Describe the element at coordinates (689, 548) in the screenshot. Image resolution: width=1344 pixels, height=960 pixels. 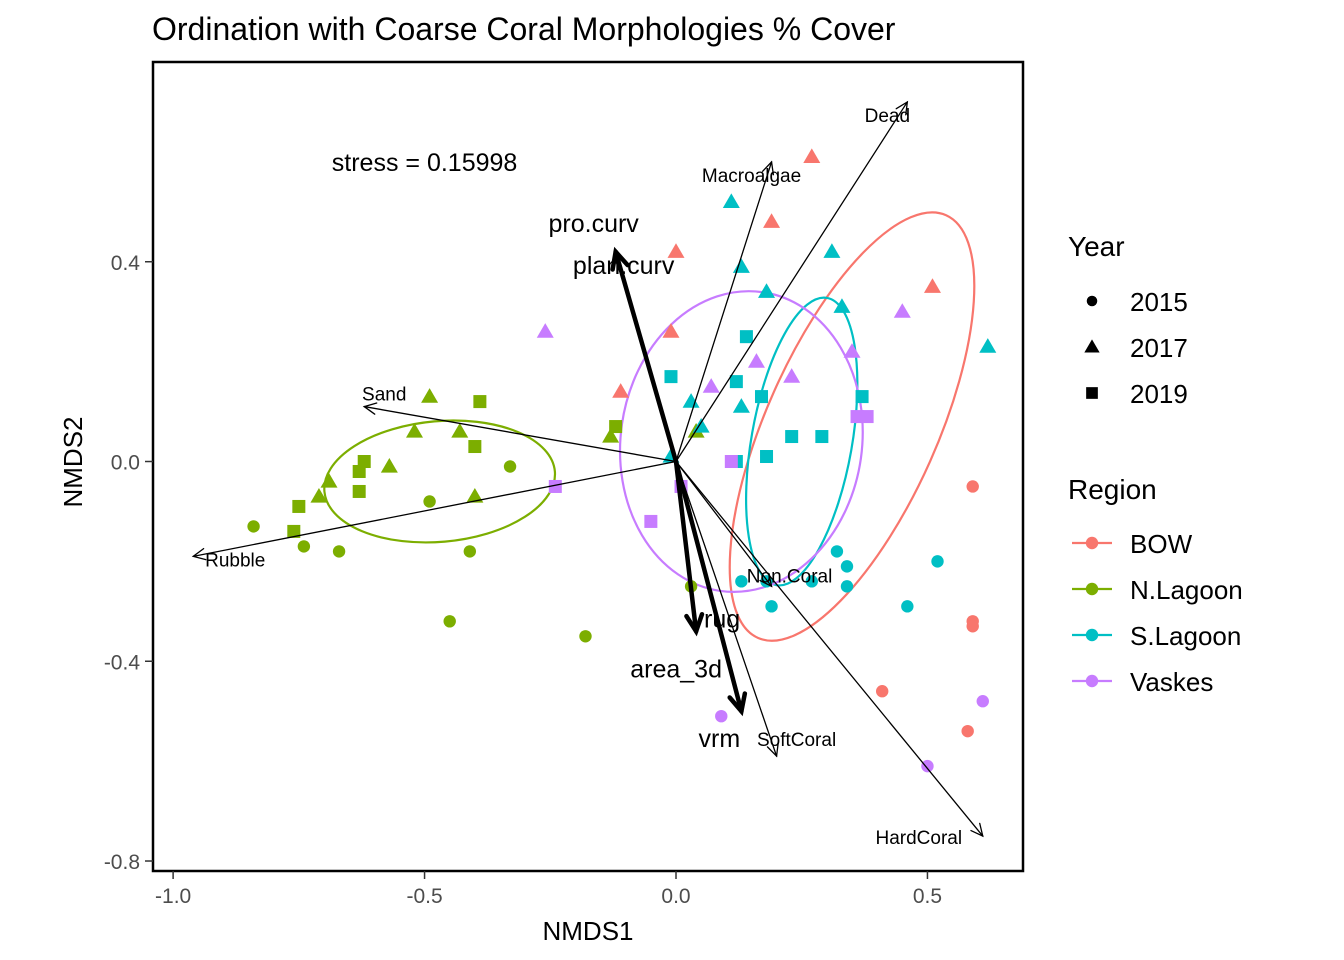
I see `env-vector-rug` at that location.